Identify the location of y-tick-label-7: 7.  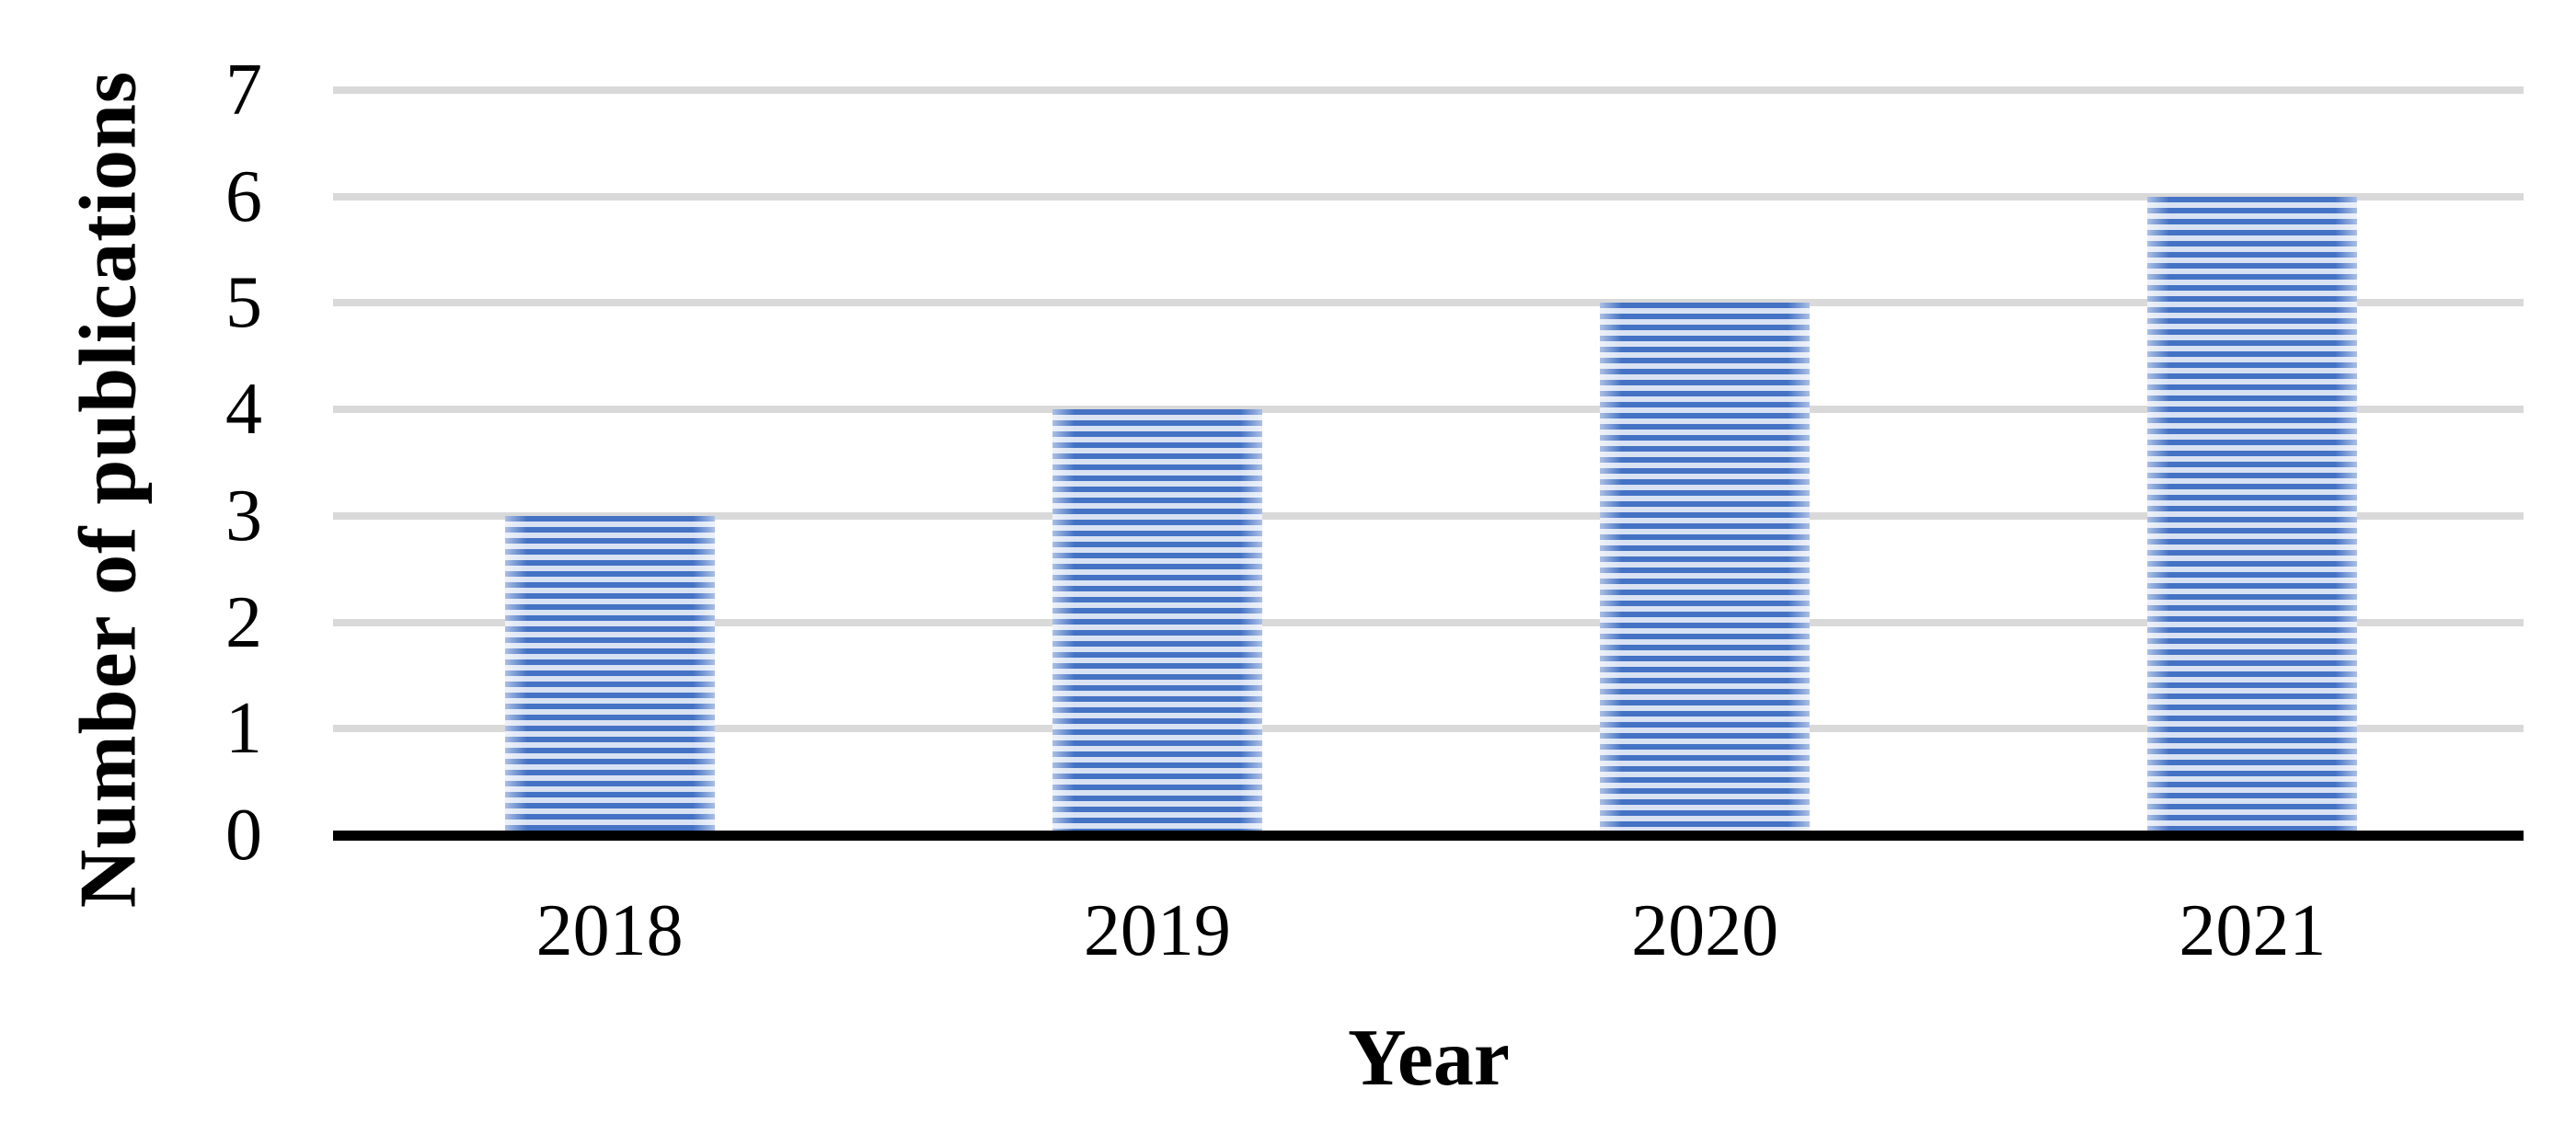
(243, 90).